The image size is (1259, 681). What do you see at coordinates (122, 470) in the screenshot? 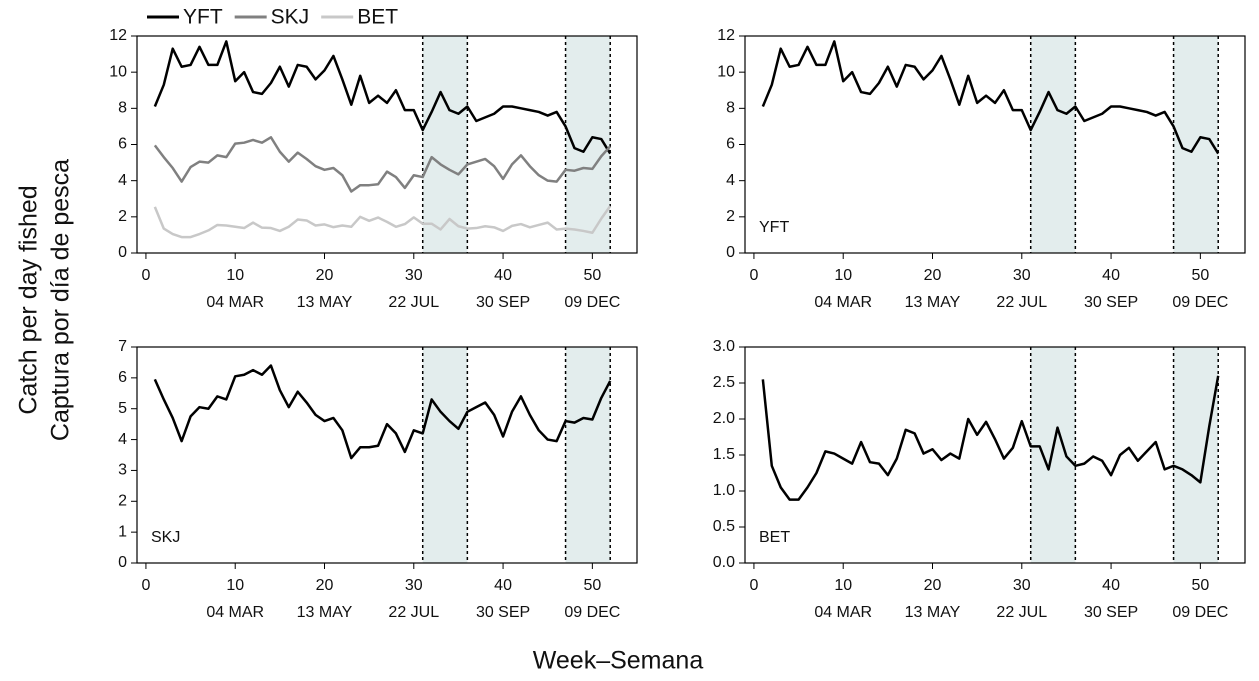
I see `y-tick-label: 3` at bounding box center [122, 470].